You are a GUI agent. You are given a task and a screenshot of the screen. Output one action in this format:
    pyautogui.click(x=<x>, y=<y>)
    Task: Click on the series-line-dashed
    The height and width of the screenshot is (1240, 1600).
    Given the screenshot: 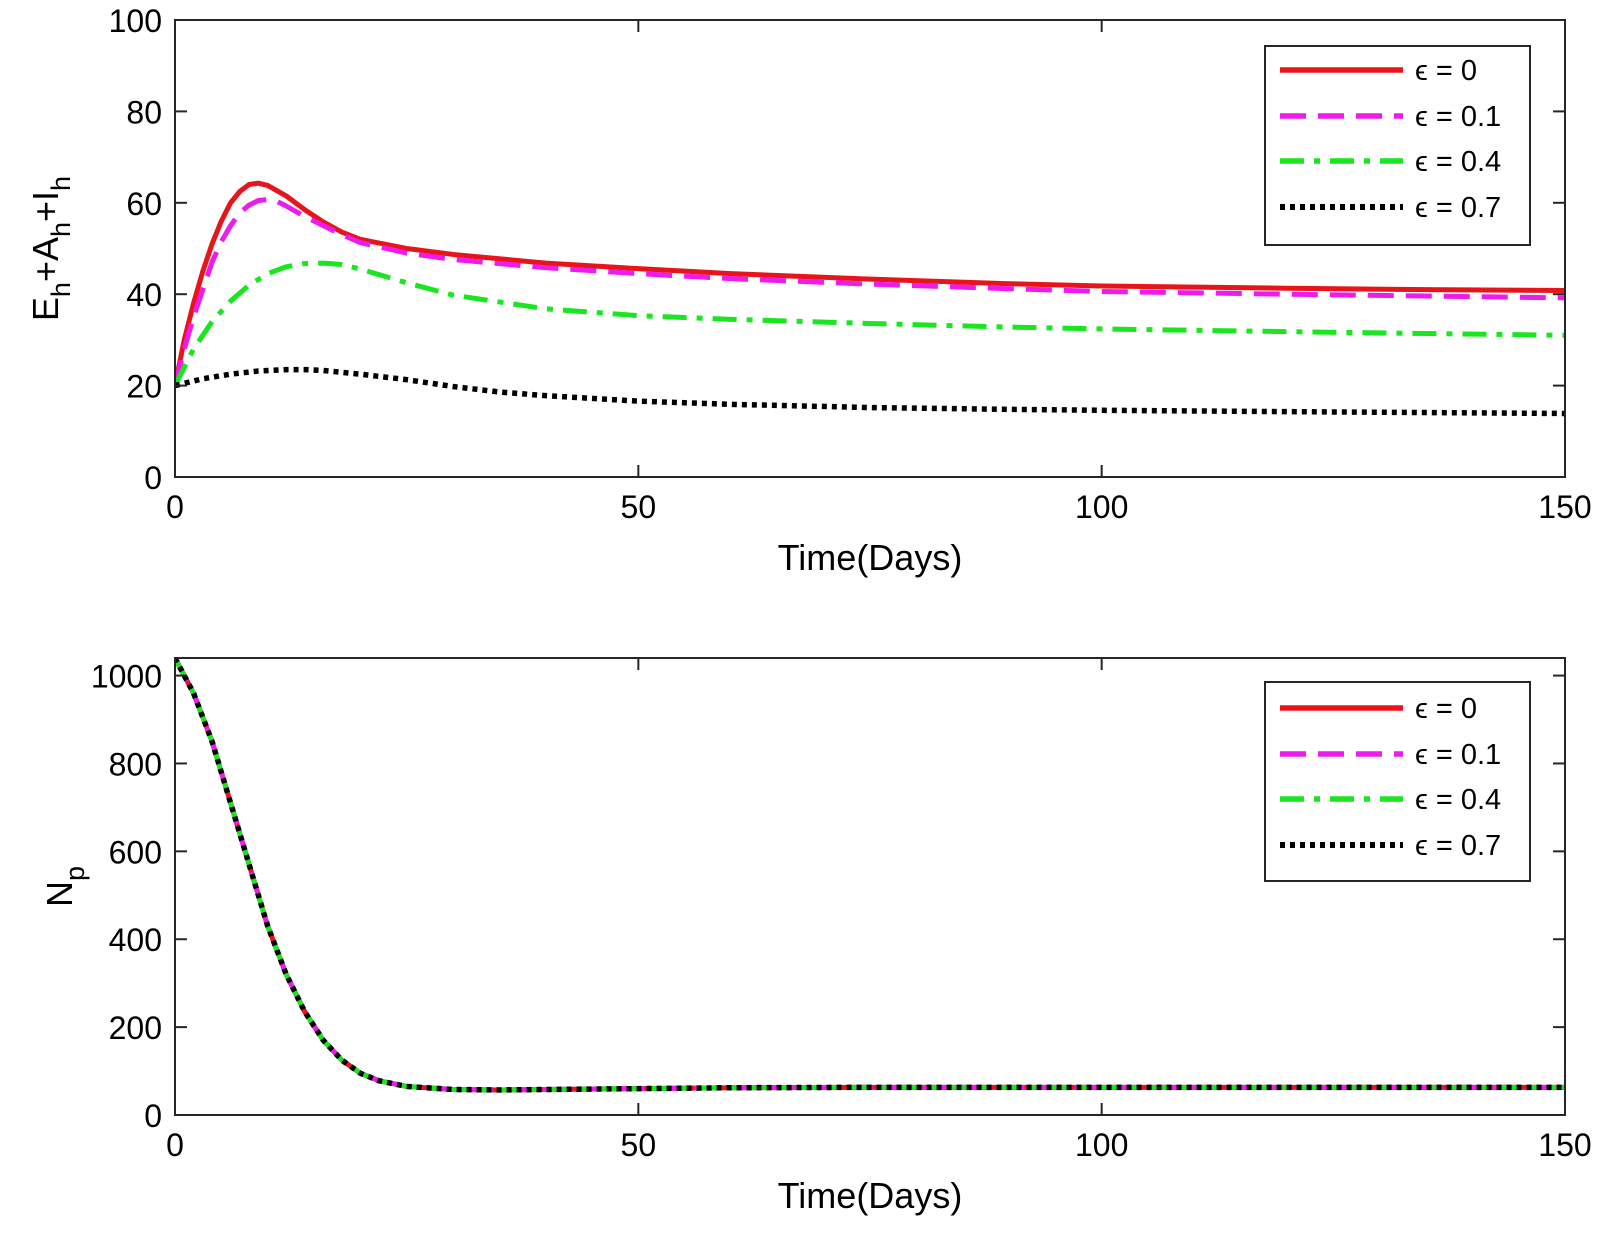 What is the action you would take?
    pyautogui.click(x=870, y=292)
    